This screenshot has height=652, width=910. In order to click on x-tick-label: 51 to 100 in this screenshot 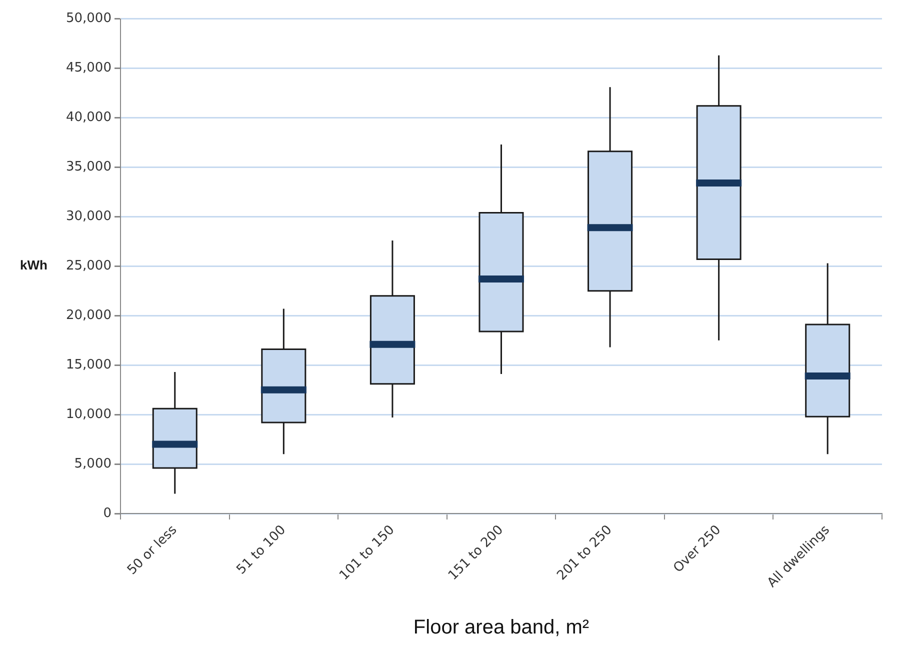, I will do `click(261, 550)`.